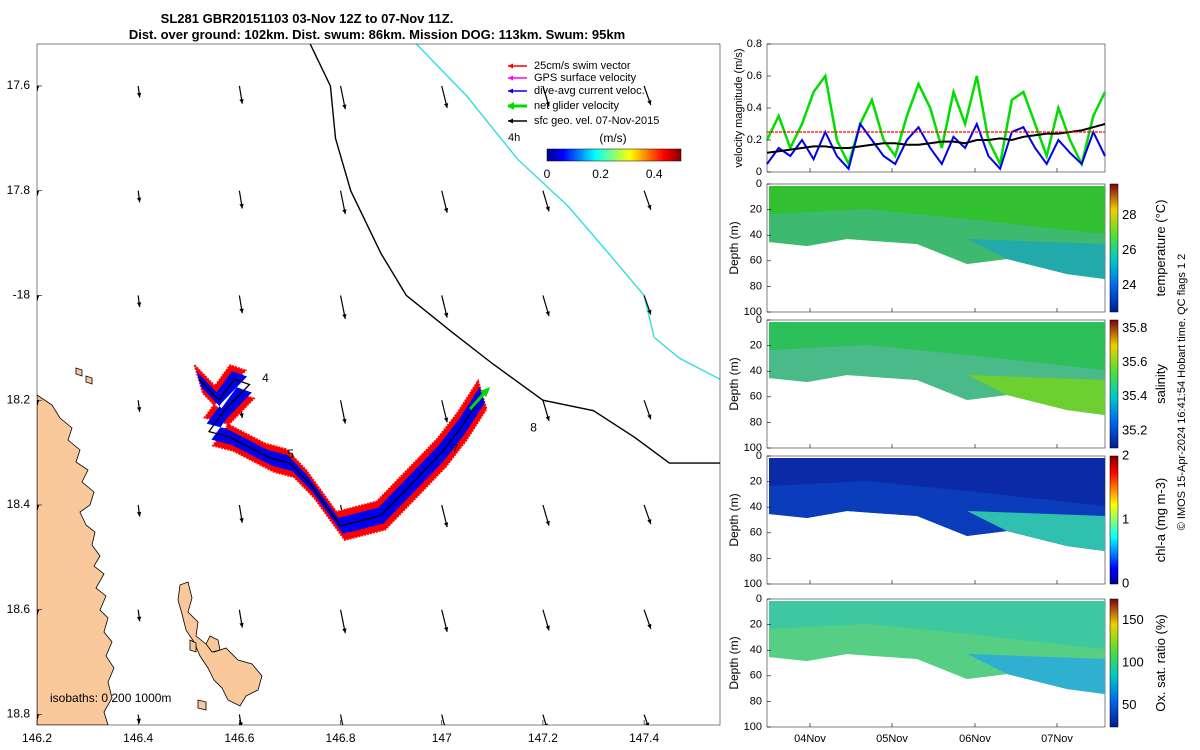  What do you see at coordinates (614, 155) in the screenshot?
I see `map-colorbar` at bounding box center [614, 155].